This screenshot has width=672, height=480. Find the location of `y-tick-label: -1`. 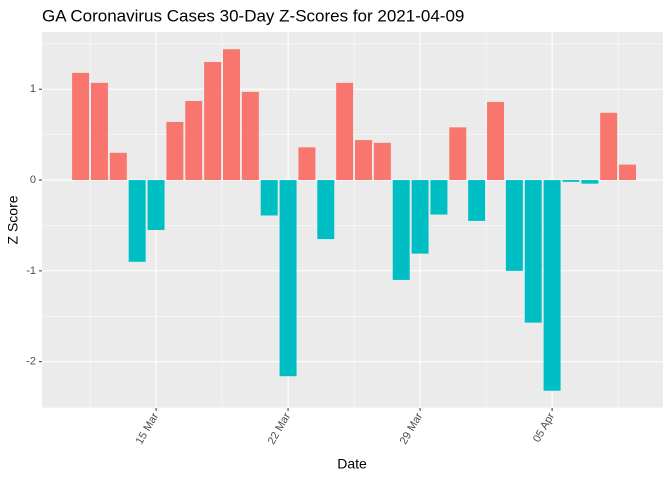

y-tick-label: -1 is located at coordinates (31, 271).